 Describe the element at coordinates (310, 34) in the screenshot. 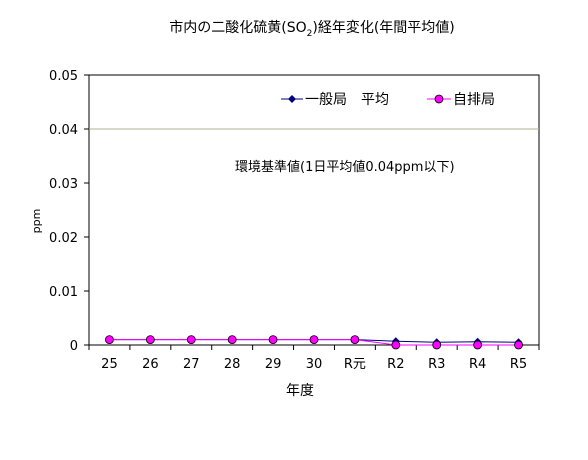

I see `chart-title-subscript: 2` at that location.